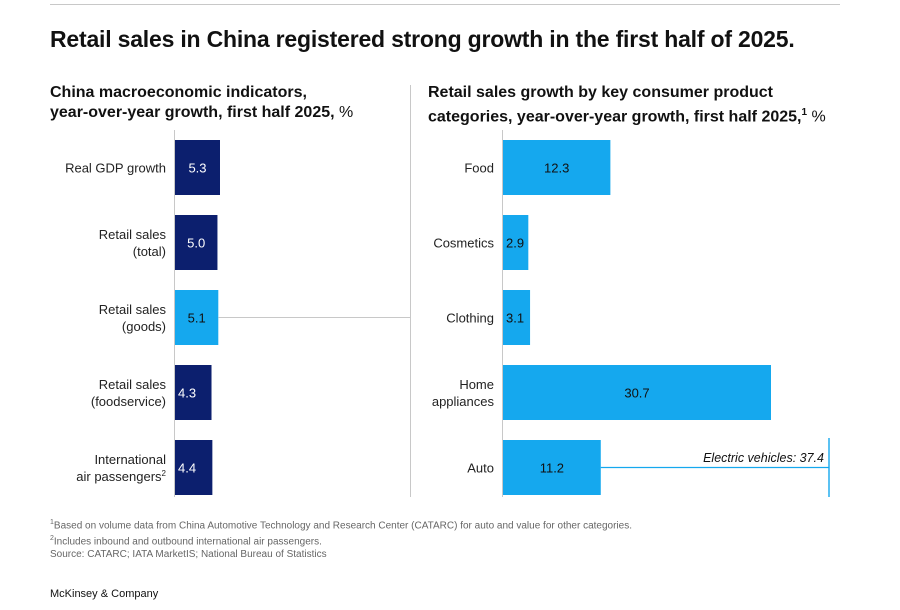 The image size is (900, 610). Describe the element at coordinates (480, 468) in the screenshot. I see `right-category-label-4-0: Auto` at that location.